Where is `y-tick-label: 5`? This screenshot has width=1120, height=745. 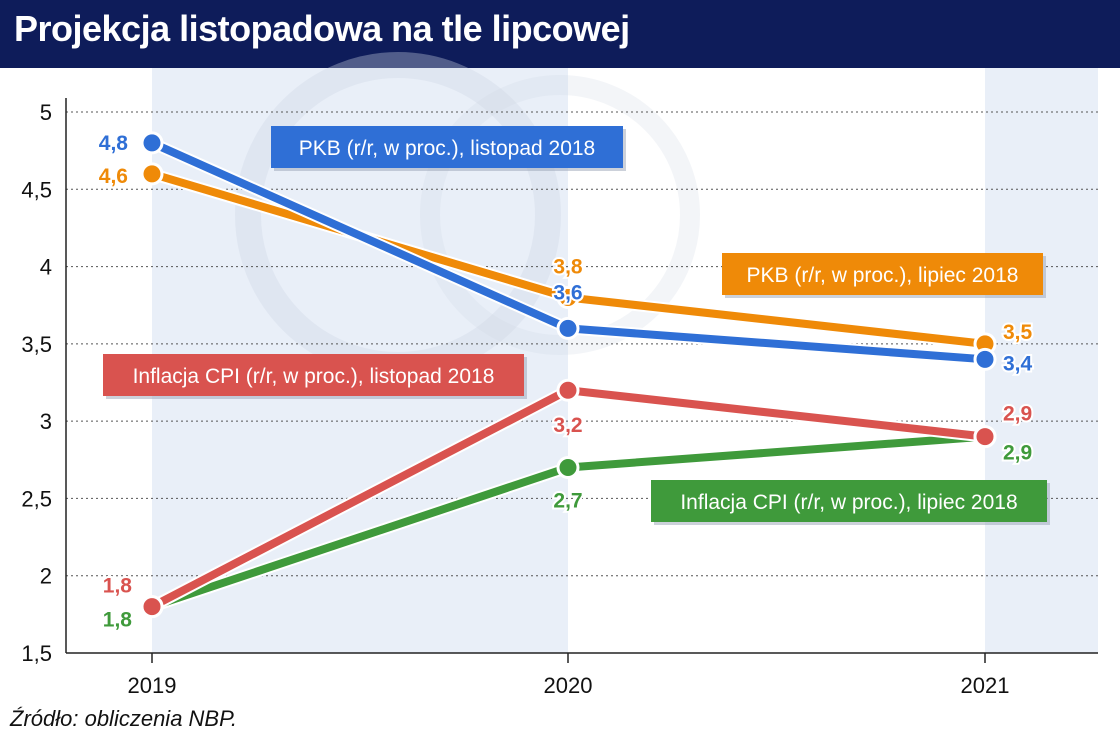 y-tick-label: 5 is located at coordinates (46, 112).